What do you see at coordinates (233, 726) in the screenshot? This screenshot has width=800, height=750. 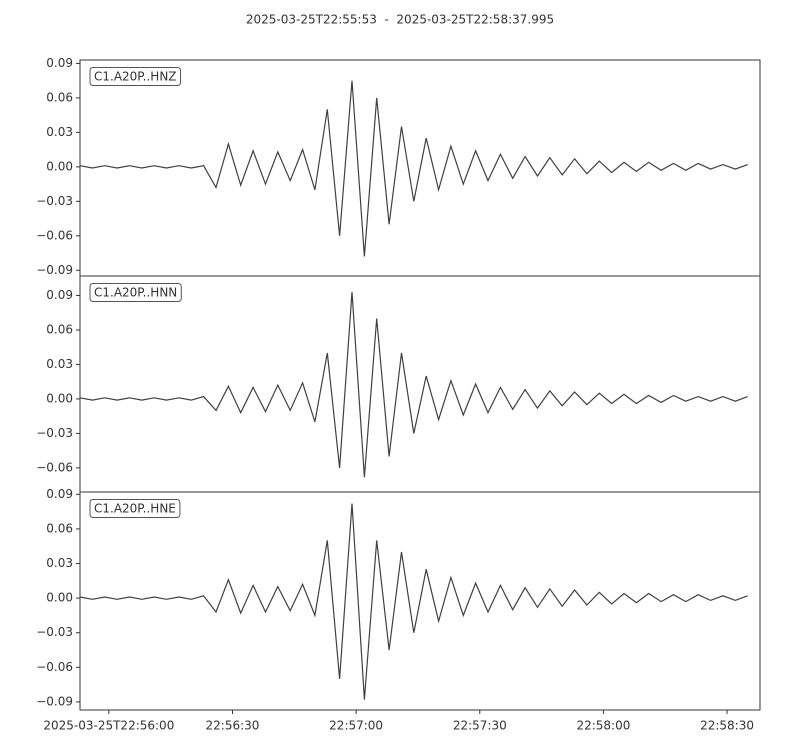 I see `x-tick-label: 22:56:30` at bounding box center [233, 726].